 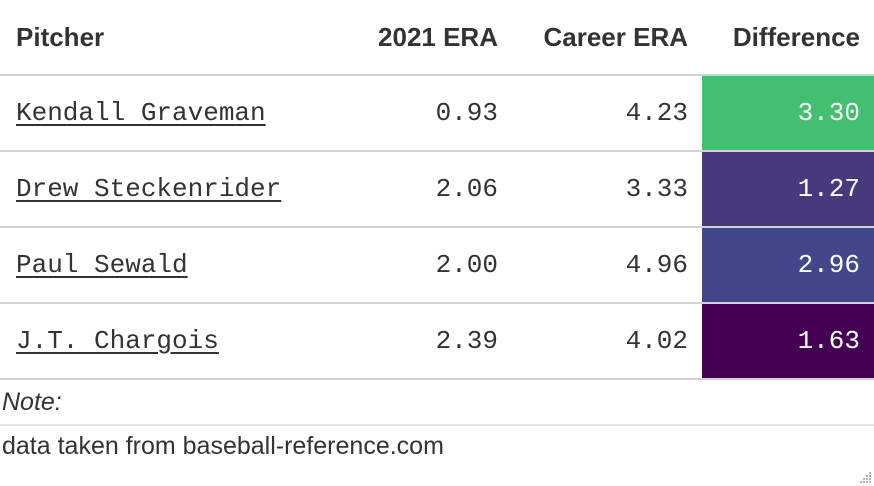 I want to click on pitcher-cell: Paul Sewald, so click(x=175, y=264).